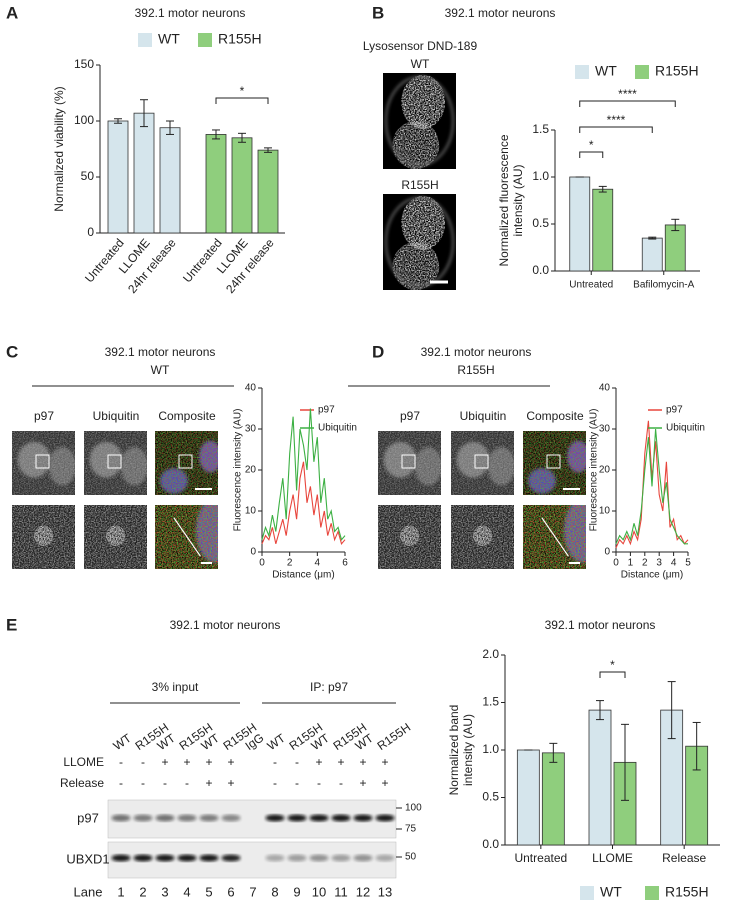  I want to click on x-axis-label: Distance (μm), so click(652, 575).